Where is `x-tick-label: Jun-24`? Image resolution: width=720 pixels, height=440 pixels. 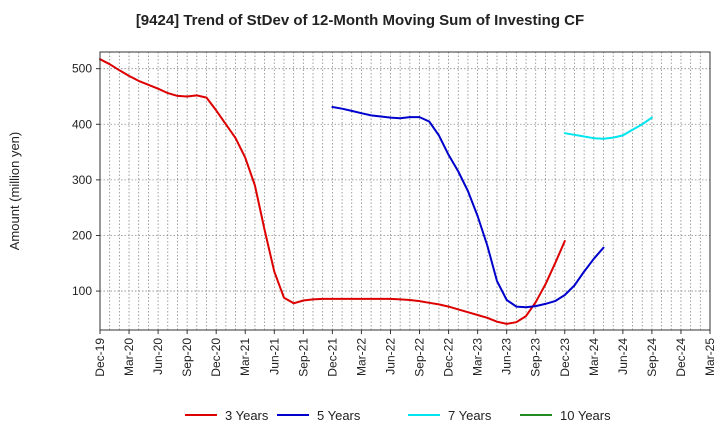 x-tick-label: Jun-24 is located at coordinates (623, 356).